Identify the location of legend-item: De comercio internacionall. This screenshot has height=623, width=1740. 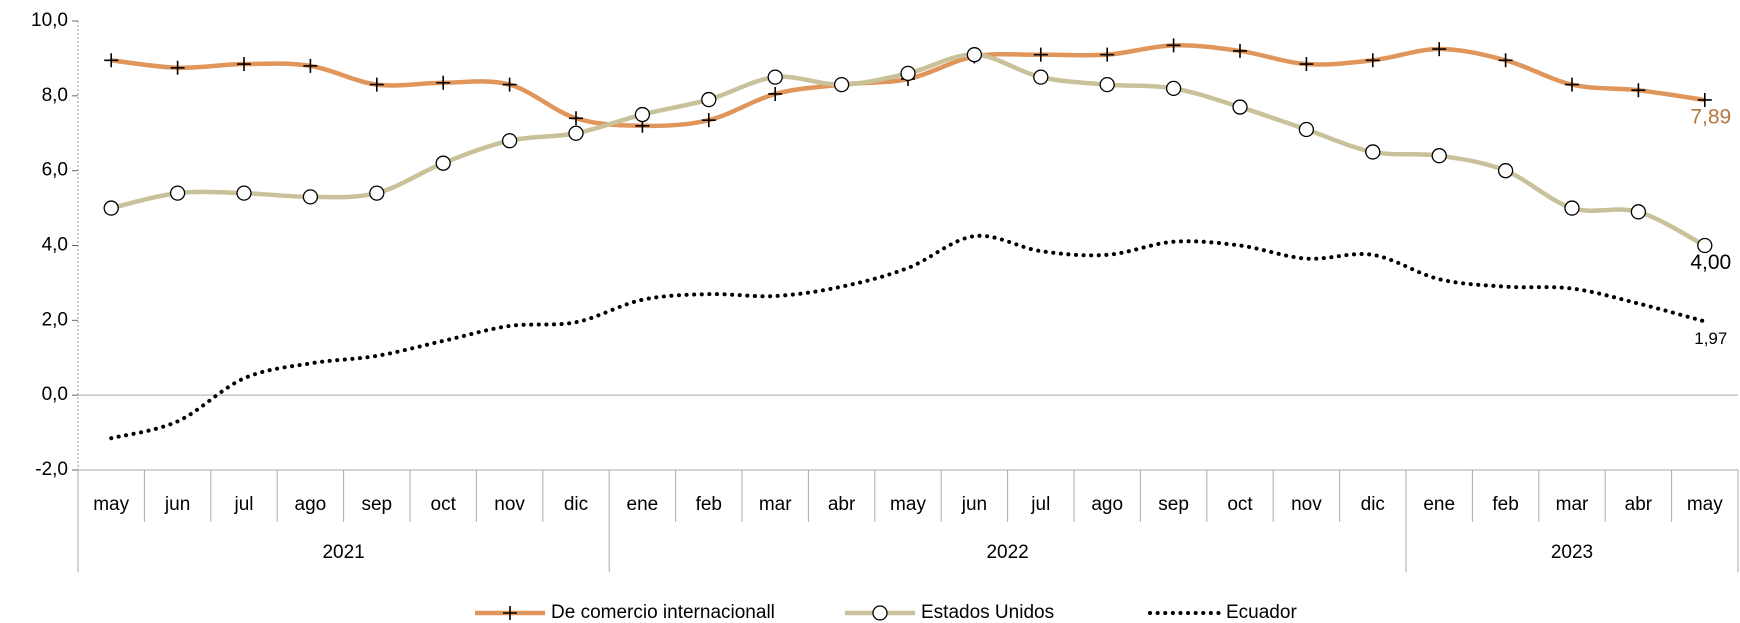
(625, 612).